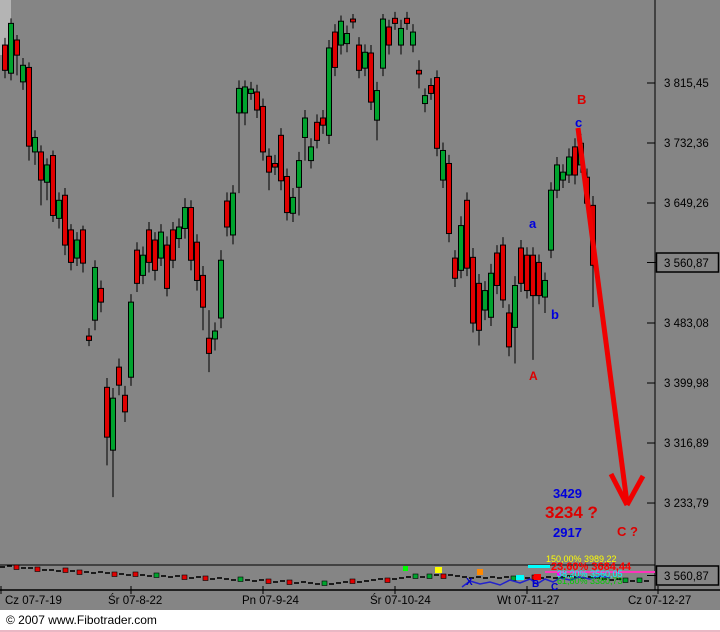 This screenshot has height=632, width=720. What do you see at coordinates (686, 384) in the screenshot?
I see `price-axis-label: 3 399,98` at bounding box center [686, 384].